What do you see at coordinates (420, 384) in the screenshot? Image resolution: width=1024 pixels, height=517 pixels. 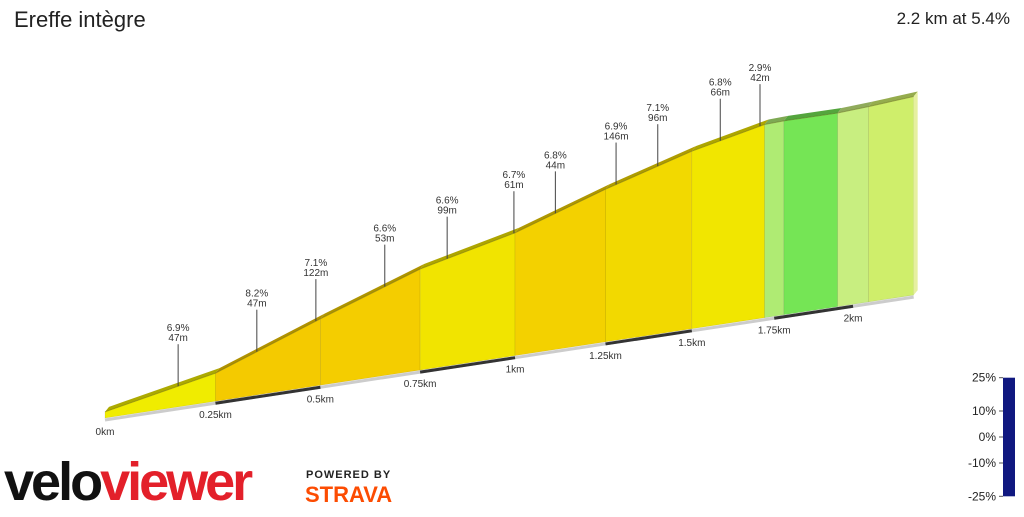 I see `x-tick-label: 0.75km` at bounding box center [420, 384].